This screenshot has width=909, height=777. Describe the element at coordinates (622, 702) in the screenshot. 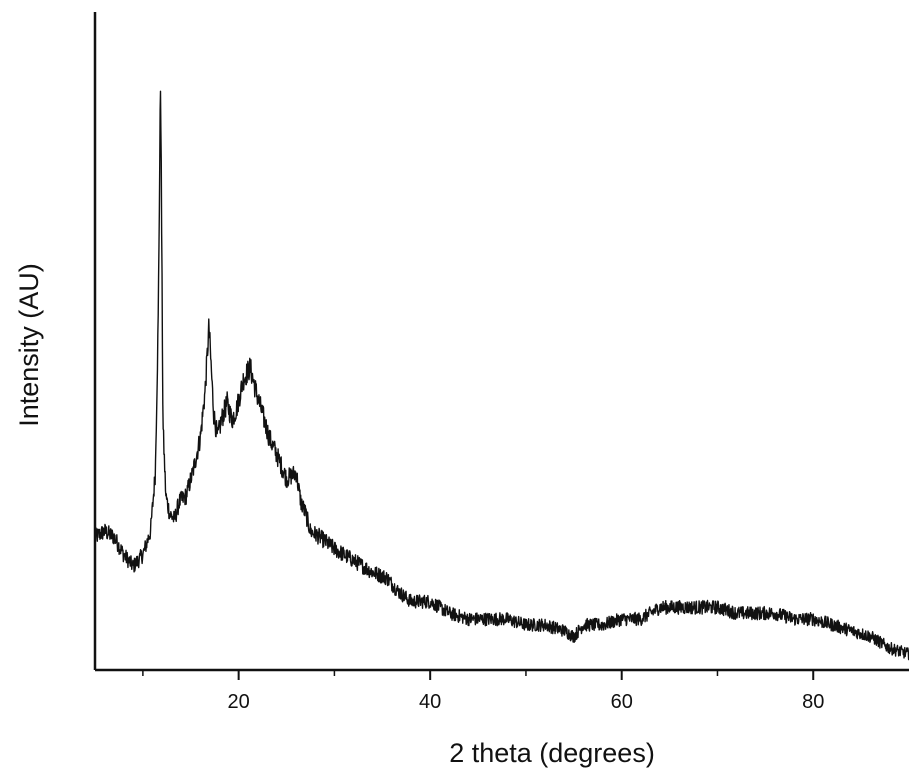

I see `x-tick-label: 60` at that location.